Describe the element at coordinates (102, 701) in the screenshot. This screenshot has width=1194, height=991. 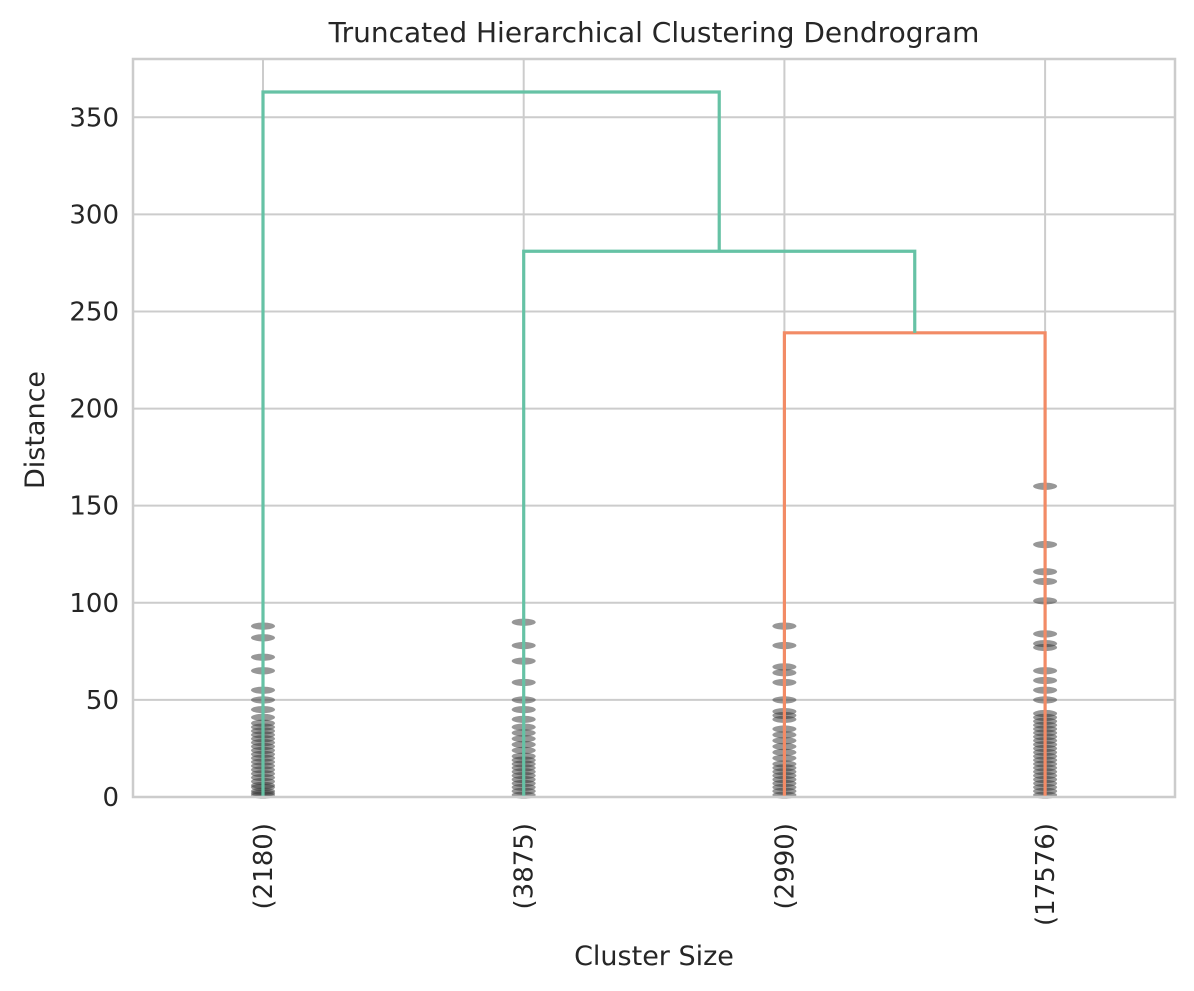
I see `y-tick-label: 50` at that location.